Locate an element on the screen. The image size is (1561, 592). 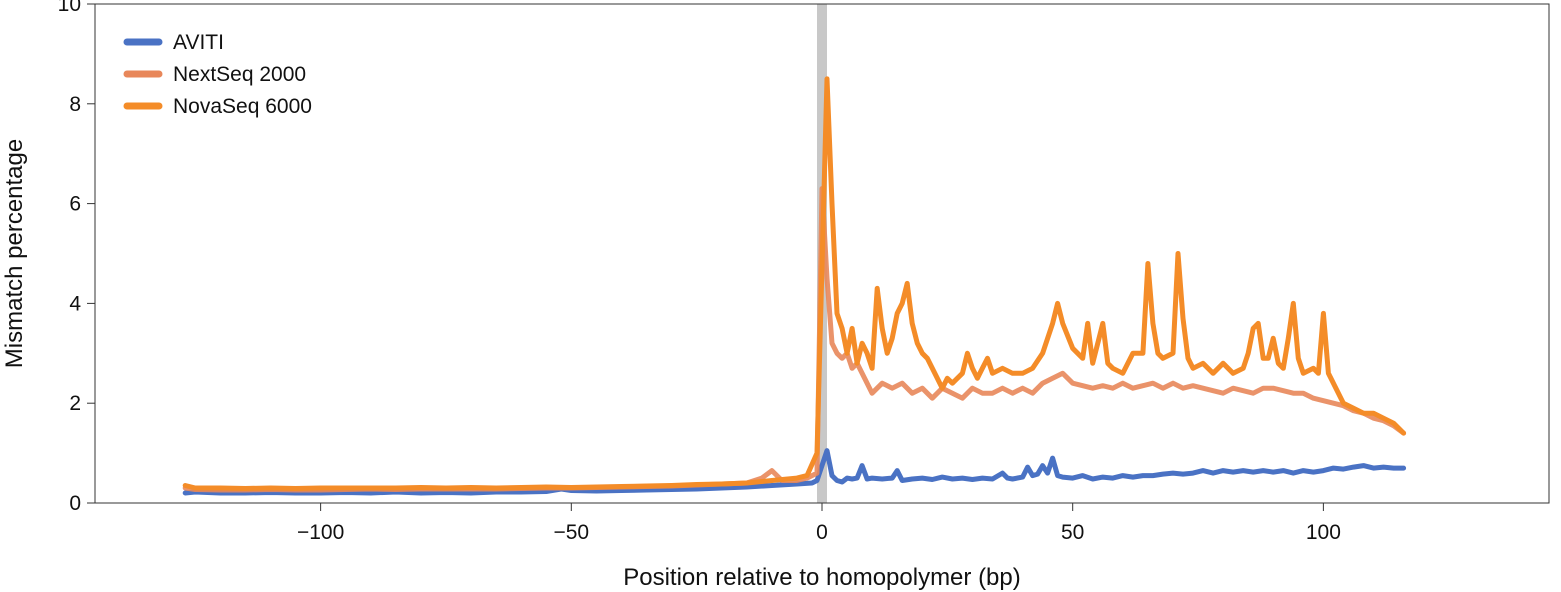
y-tick-label: 0 is located at coordinates (75, 503).